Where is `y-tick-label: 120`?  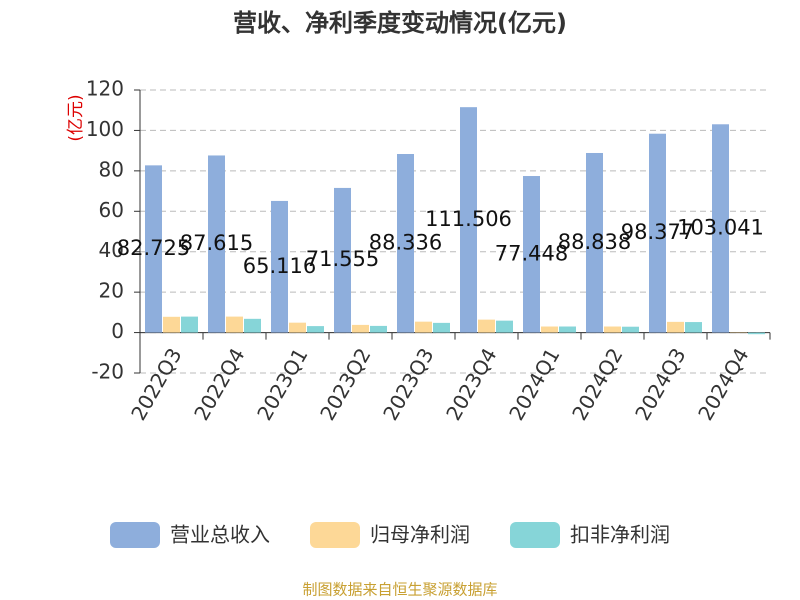 y-tick-label: 120 is located at coordinates (105, 89).